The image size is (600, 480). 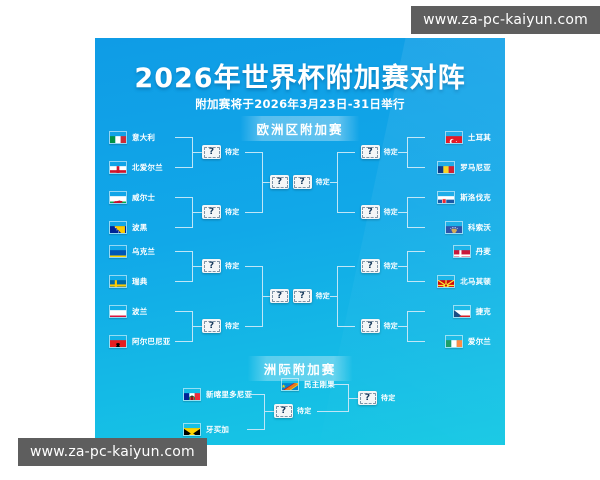 What do you see at coordinates (118, 197) in the screenshot?
I see `wales-flag-icon` at bounding box center [118, 197].